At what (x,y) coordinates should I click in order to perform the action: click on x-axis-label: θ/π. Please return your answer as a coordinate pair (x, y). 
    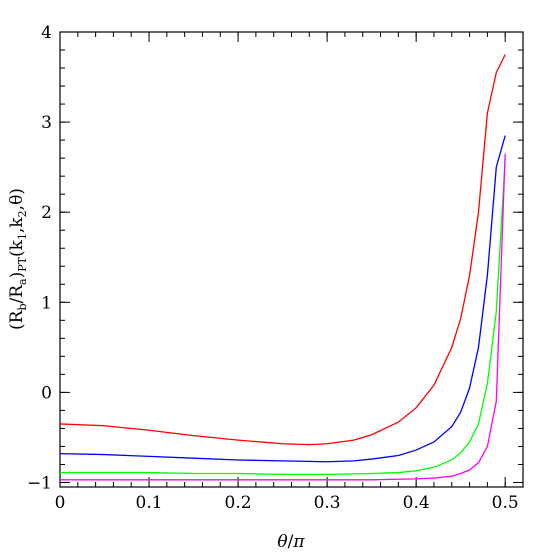
    Looking at the image, I should click on (291, 542).